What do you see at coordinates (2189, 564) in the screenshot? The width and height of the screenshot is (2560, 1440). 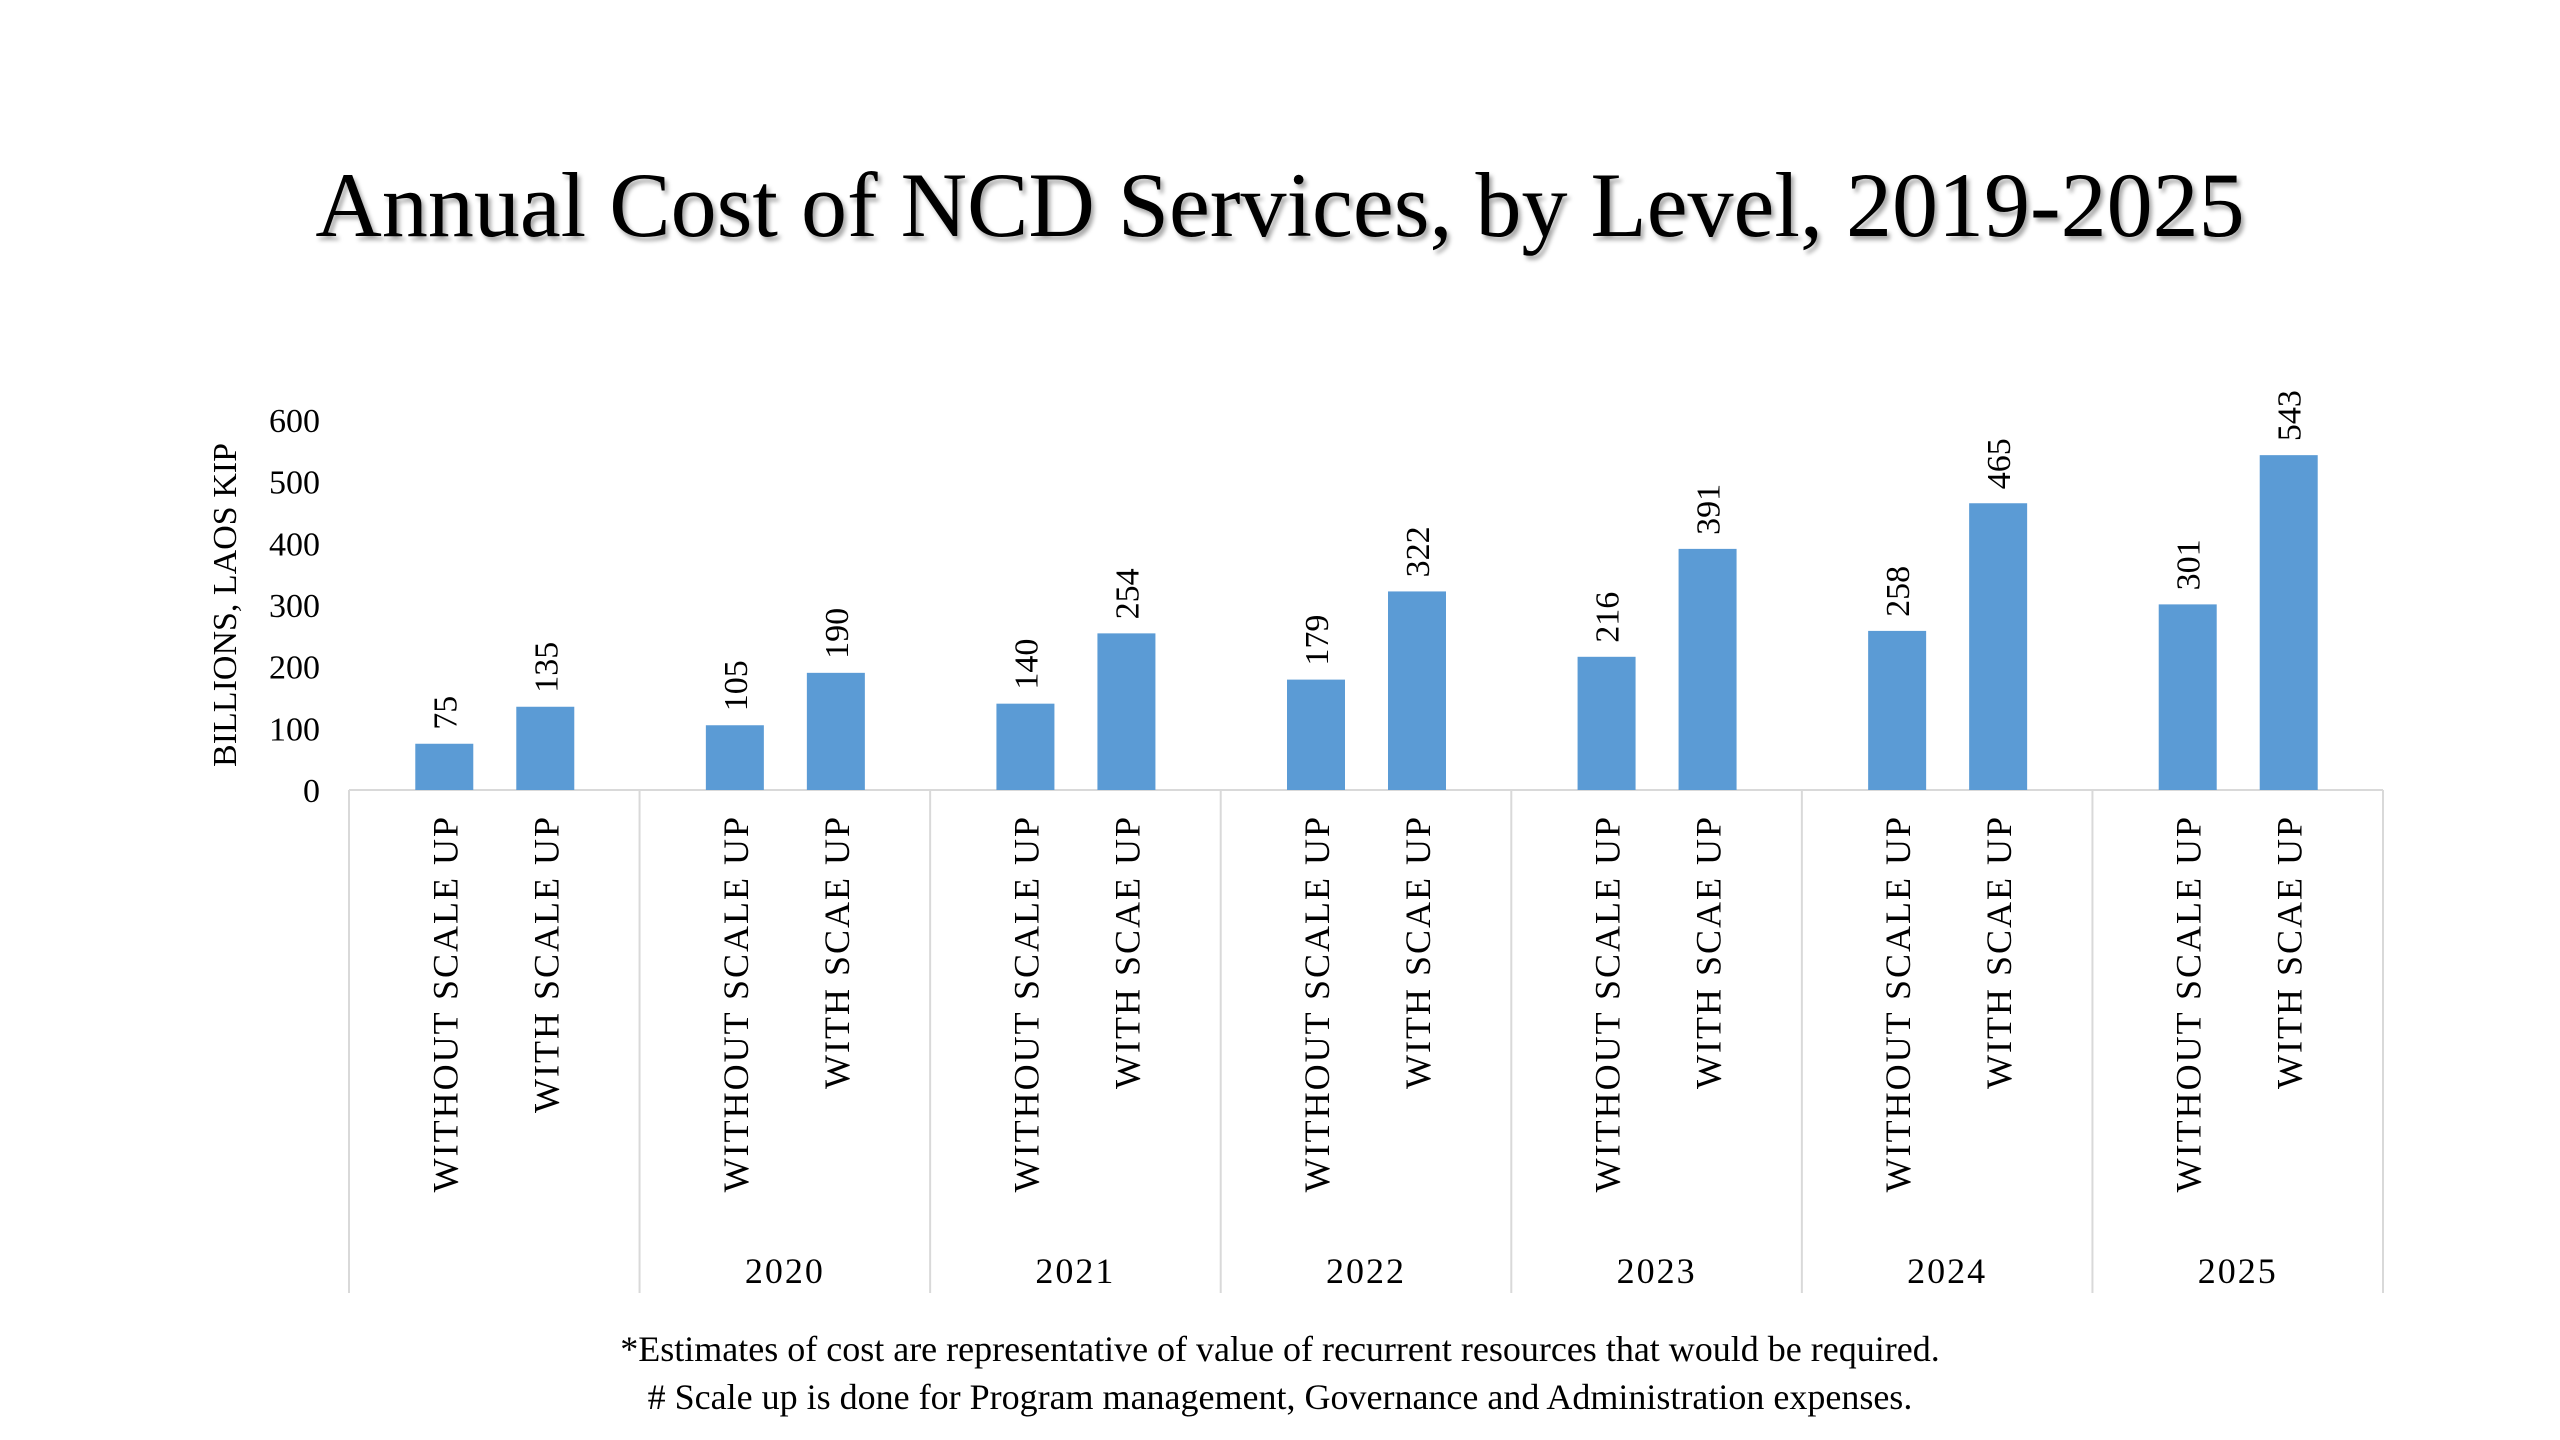 I see `data-label: 301` at bounding box center [2189, 564].